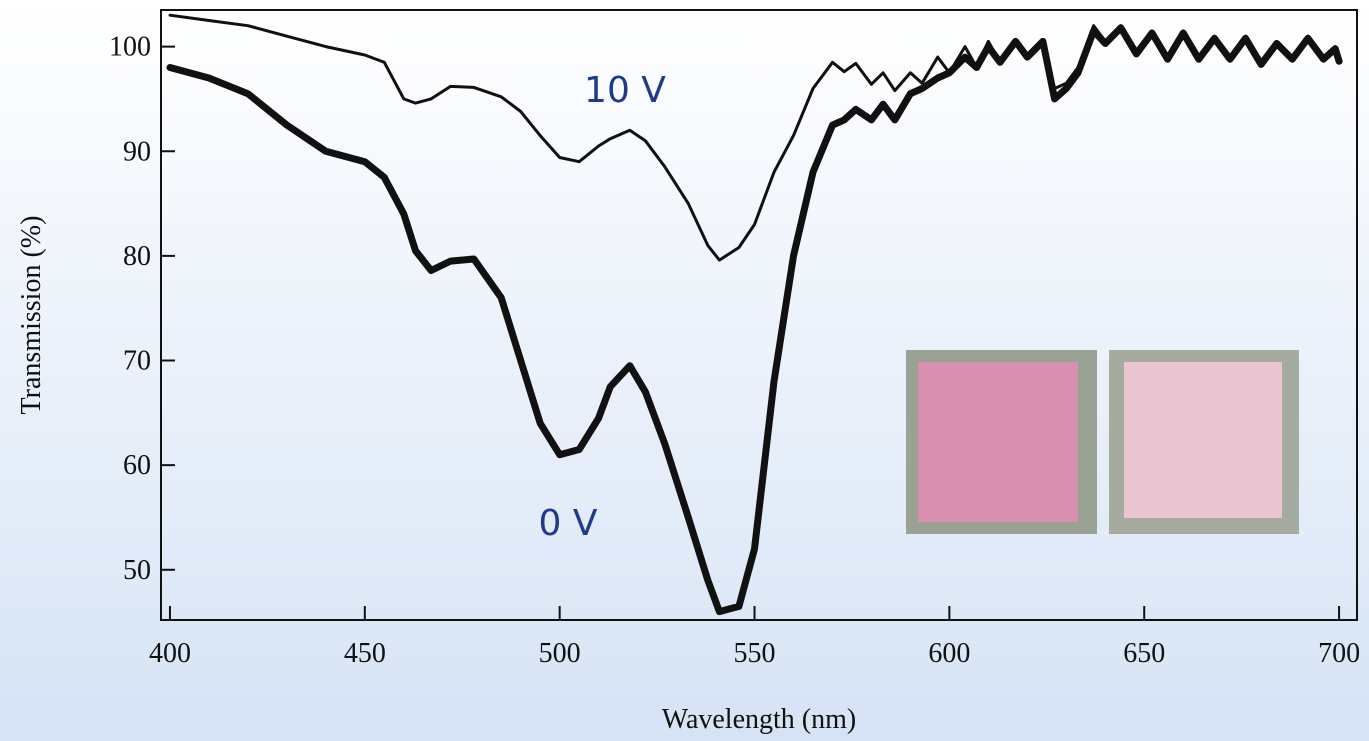 The image size is (1369, 741). I want to click on x-tick-label: 600, so click(949, 653).